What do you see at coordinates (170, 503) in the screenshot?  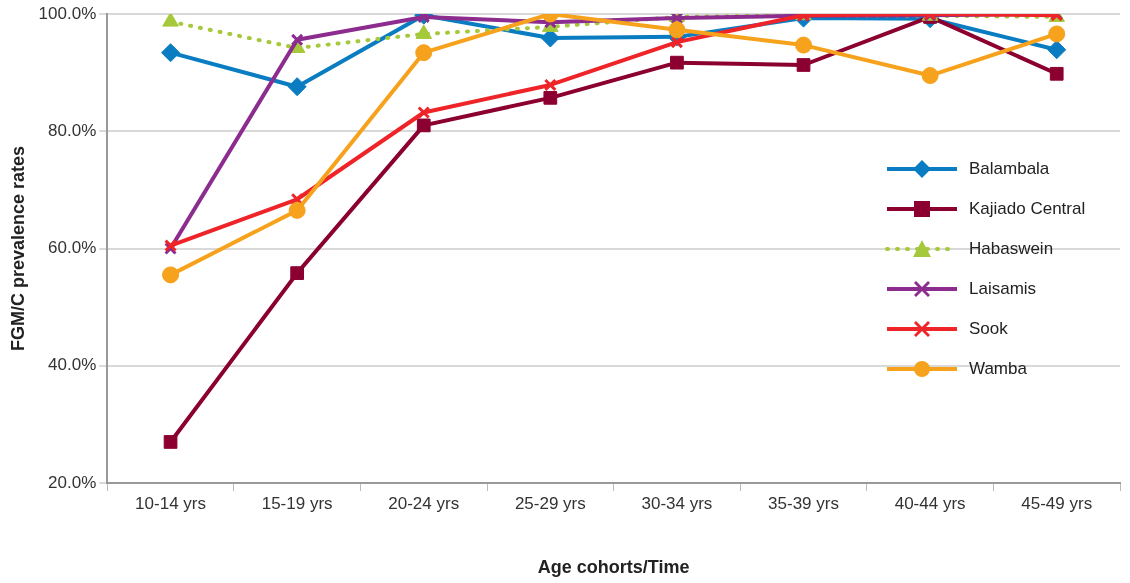 I see `x-tick-label: 10-14 yrs` at bounding box center [170, 503].